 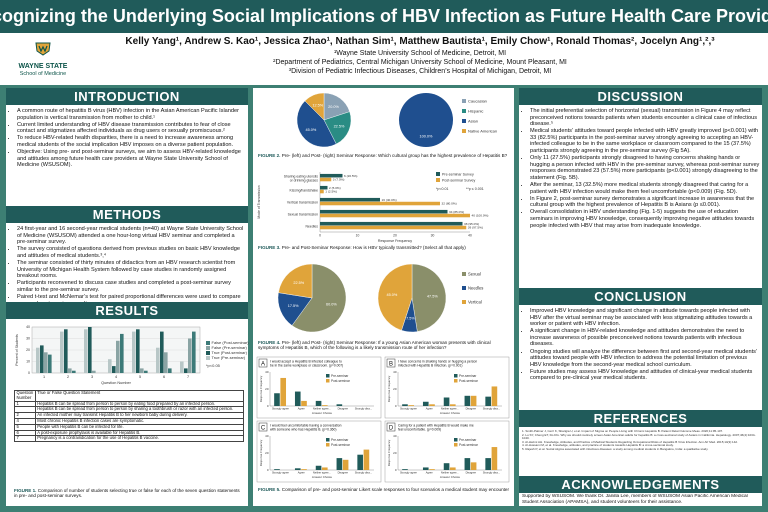 What do you see at coordinates (269, 342) in the screenshot?
I see `caption-label: FIGURE 4.` at bounding box center [269, 342].